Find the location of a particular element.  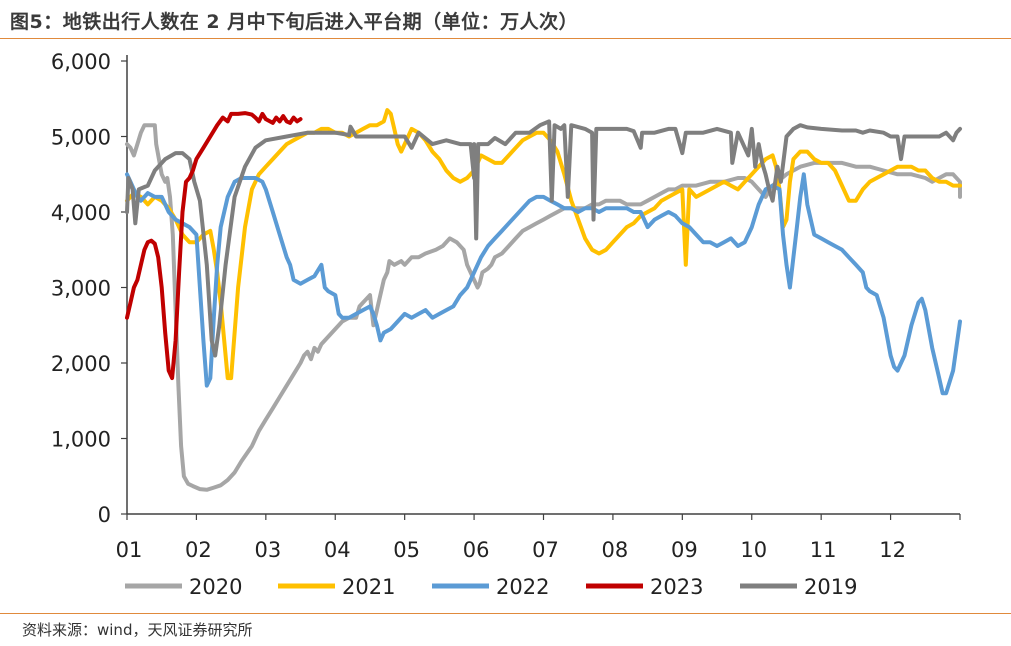

x-tick-label: 09 is located at coordinates (684, 550).